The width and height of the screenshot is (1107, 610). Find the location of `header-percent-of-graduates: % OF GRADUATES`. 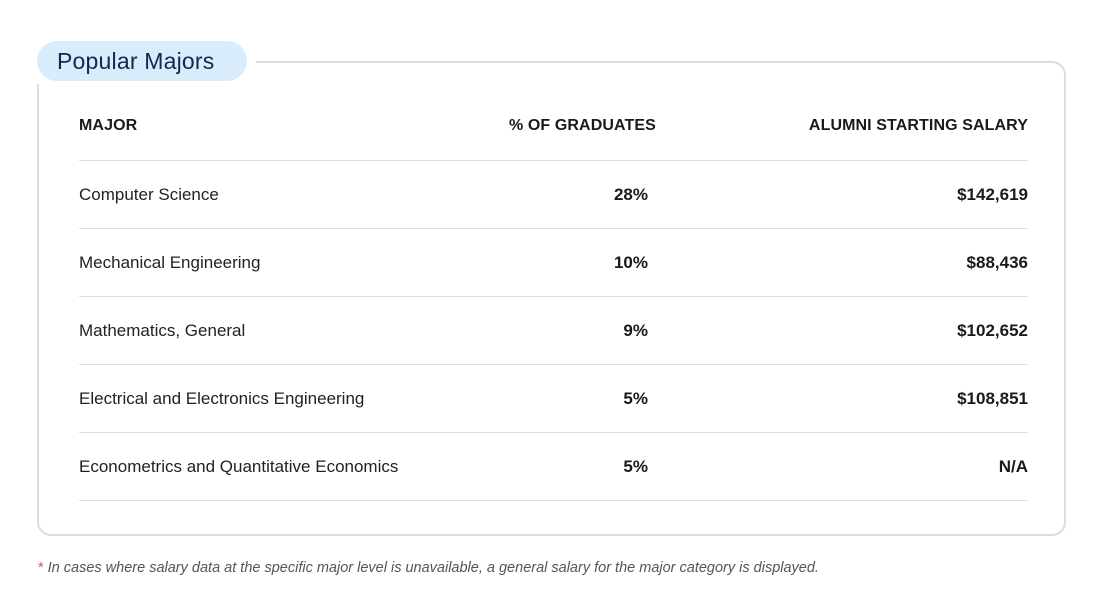

header-percent-of-graduates: % OF GRADUATES is located at coordinates (582, 125).